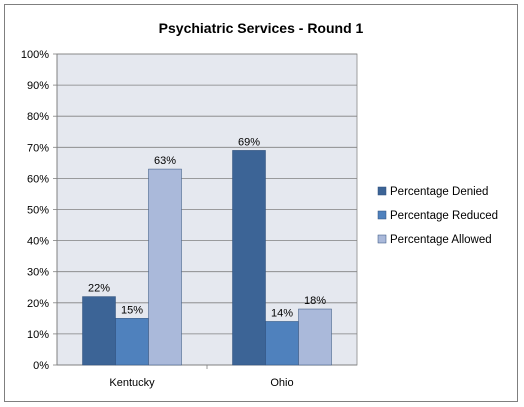 The height and width of the screenshot is (407, 524). I want to click on legend-label: Percentage Denied, so click(439, 192).